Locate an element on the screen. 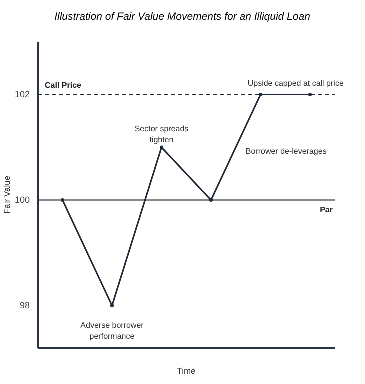 The height and width of the screenshot is (384, 365). y-axis-title: Fair Value is located at coordinates (7, 195).